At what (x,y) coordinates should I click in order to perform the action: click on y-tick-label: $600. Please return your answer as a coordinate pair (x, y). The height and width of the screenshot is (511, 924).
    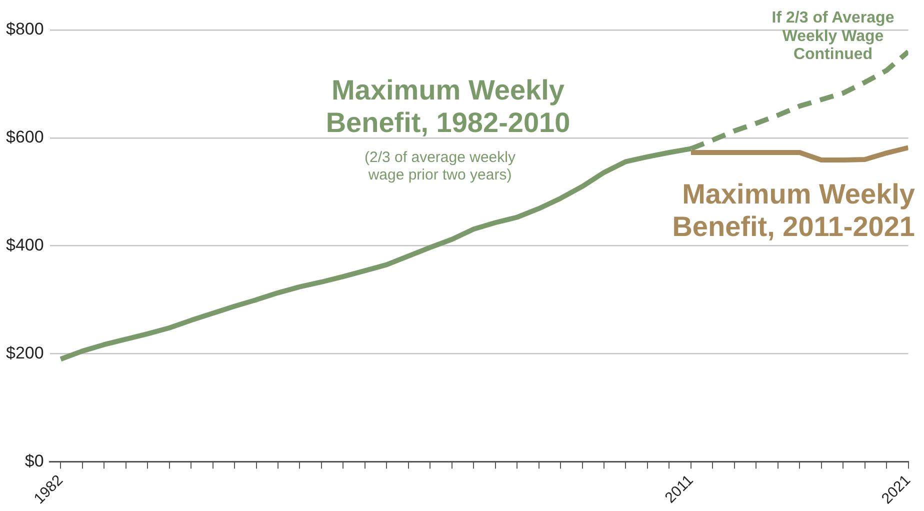
    Looking at the image, I should click on (25, 137).